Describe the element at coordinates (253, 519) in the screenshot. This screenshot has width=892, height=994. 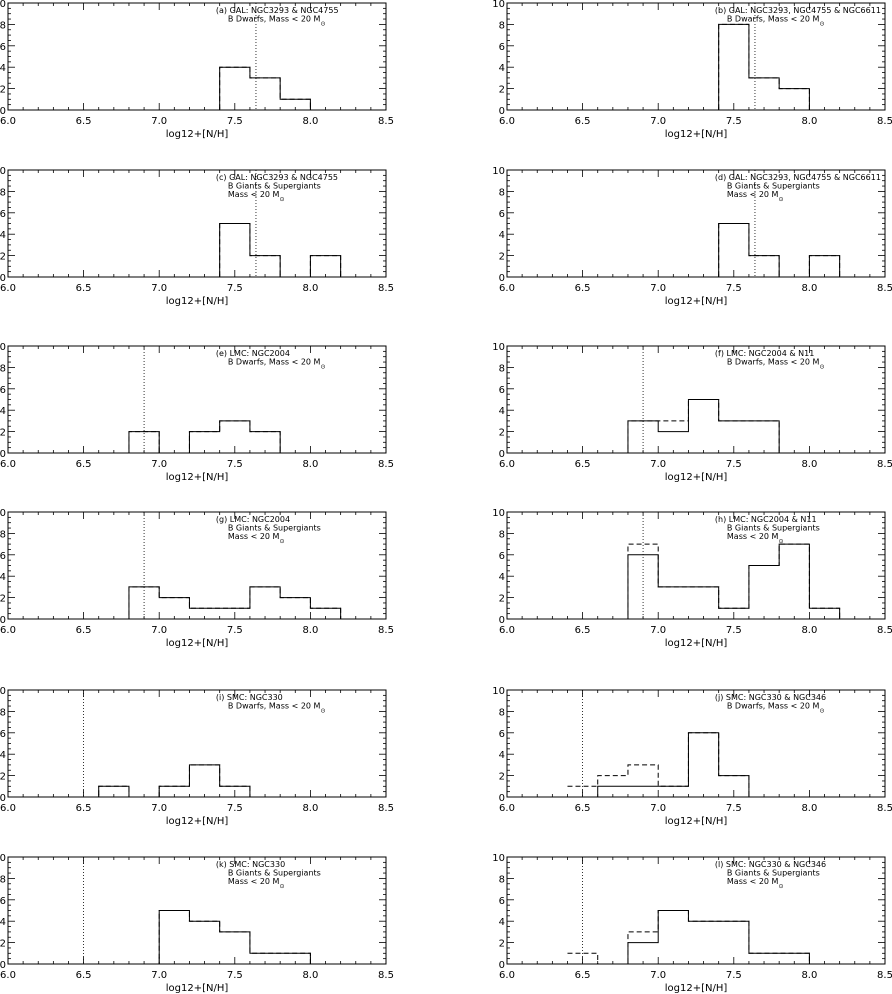
I see `panel-annotation: (g) LMC: NGC2004` at that location.